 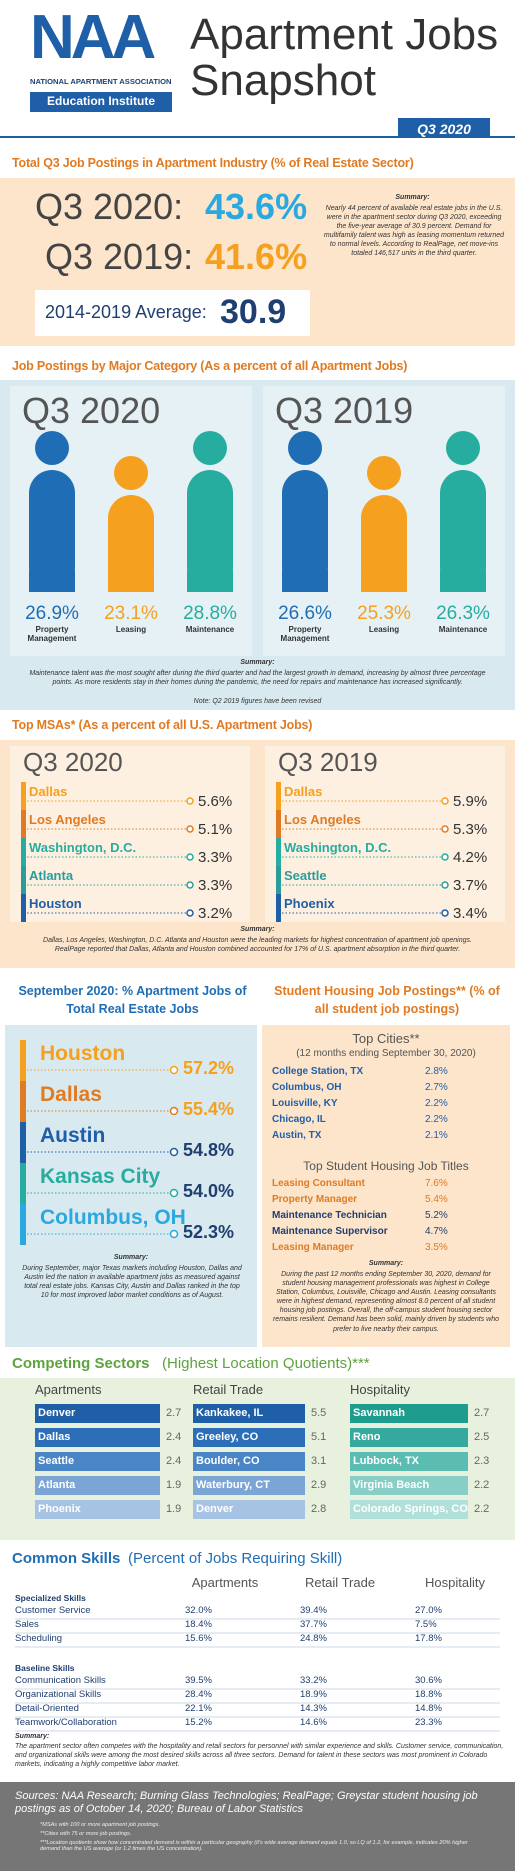 I want to click on average-box, so click(x=172, y=313).